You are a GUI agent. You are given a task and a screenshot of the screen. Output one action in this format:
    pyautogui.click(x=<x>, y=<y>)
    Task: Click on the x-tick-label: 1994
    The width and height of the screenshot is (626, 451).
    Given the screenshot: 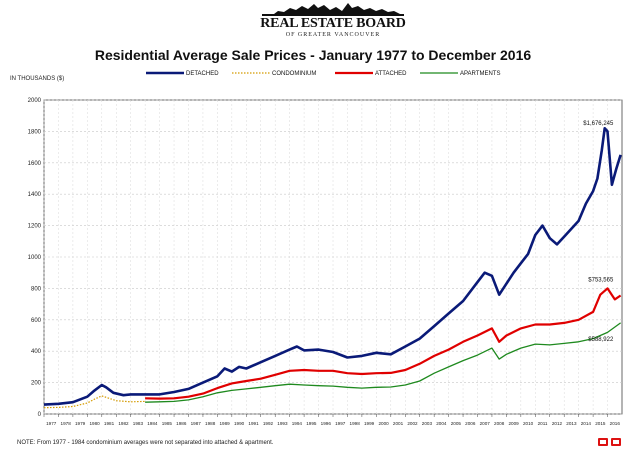 What is the action you would take?
    pyautogui.click(x=297, y=423)
    